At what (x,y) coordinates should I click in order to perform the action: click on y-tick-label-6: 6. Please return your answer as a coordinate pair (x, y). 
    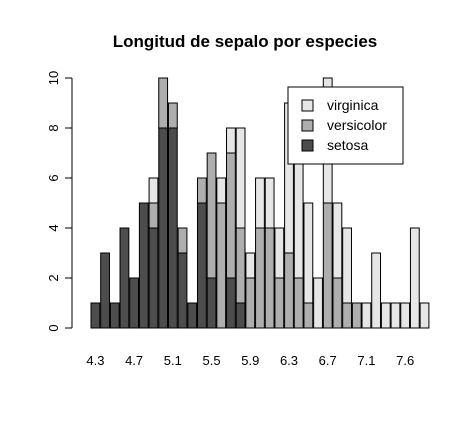
    Looking at the image, I should click on (53, 177).